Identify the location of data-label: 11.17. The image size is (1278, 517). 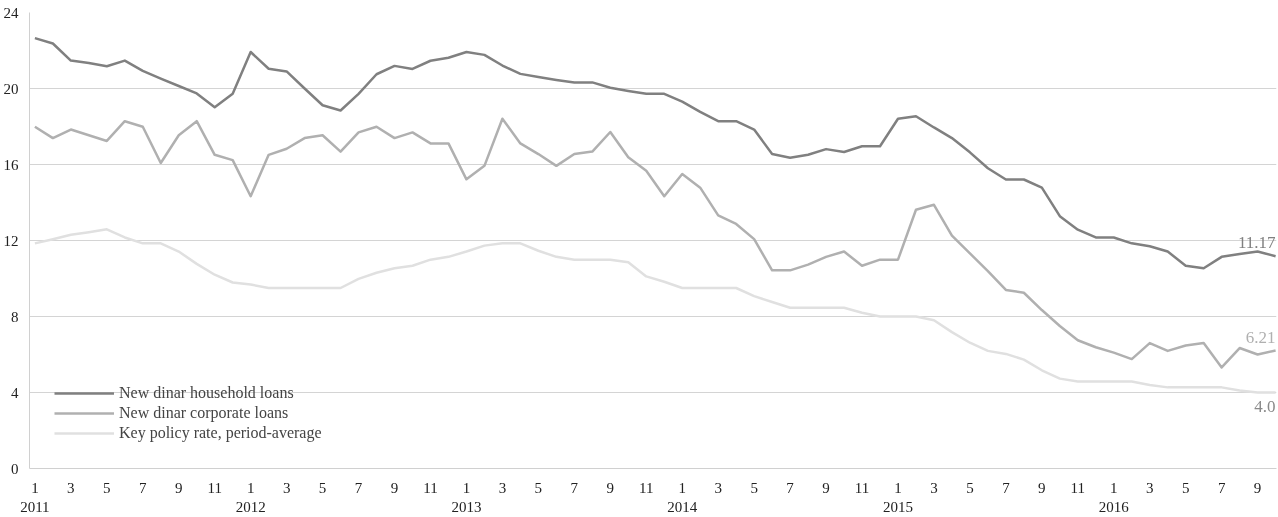
(1257, 243).